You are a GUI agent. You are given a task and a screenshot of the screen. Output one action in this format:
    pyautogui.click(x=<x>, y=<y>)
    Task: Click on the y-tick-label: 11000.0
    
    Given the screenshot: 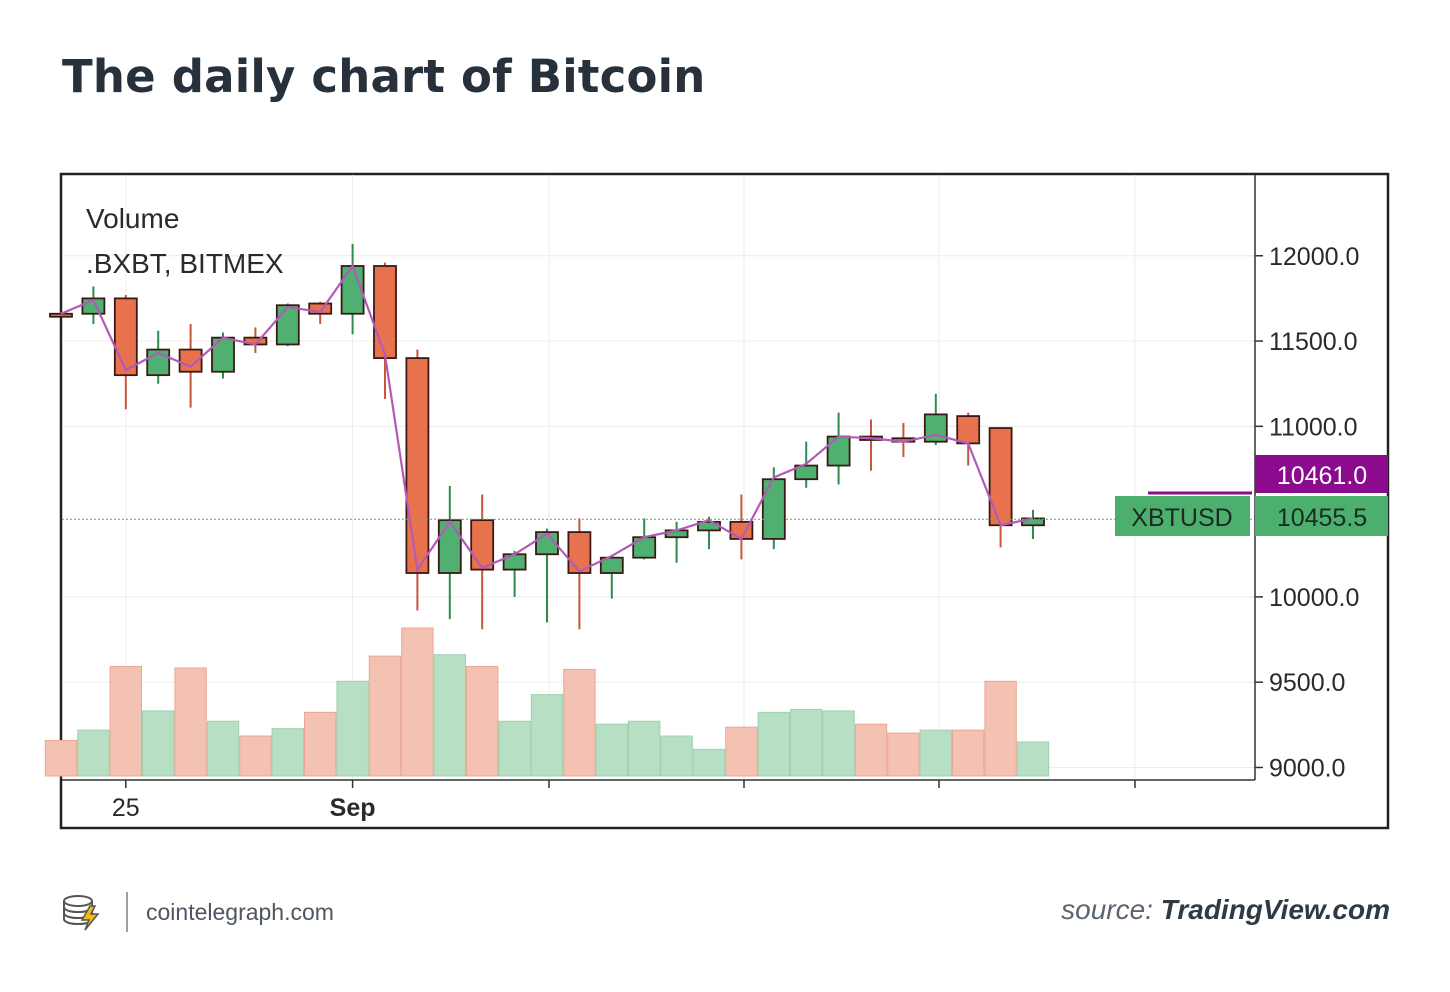 What is the action you would take?
    pyautogui.click(x=1313, y=427)
    